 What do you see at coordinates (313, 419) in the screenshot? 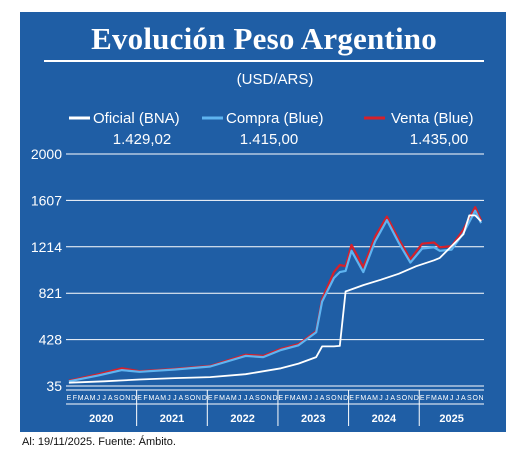
I see `x-year-label: 2023` at bounding box center [313, 419].